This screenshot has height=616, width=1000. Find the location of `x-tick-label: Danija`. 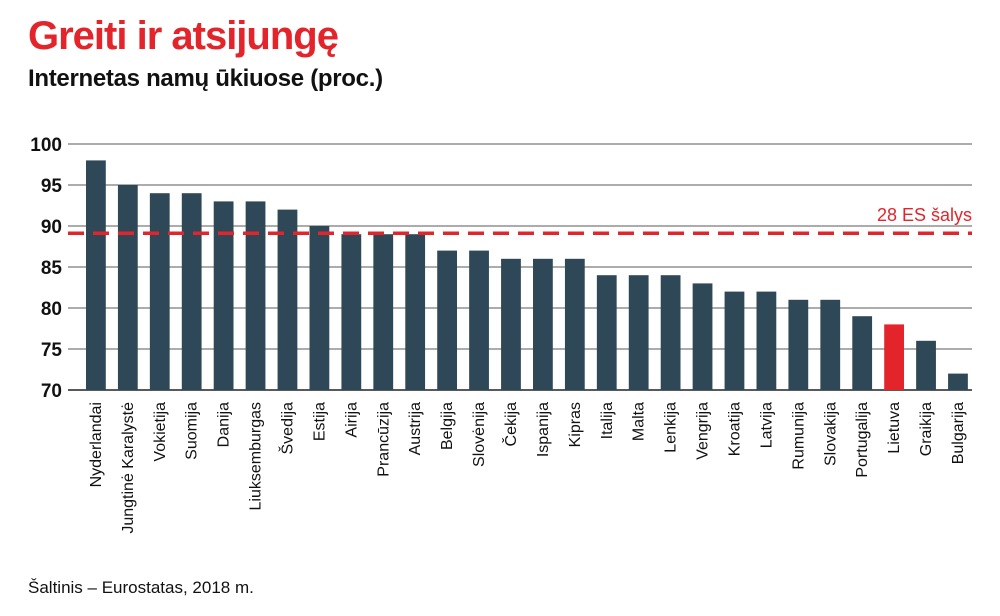

x-tick-label: Danija is located at coordinates (224, 424).